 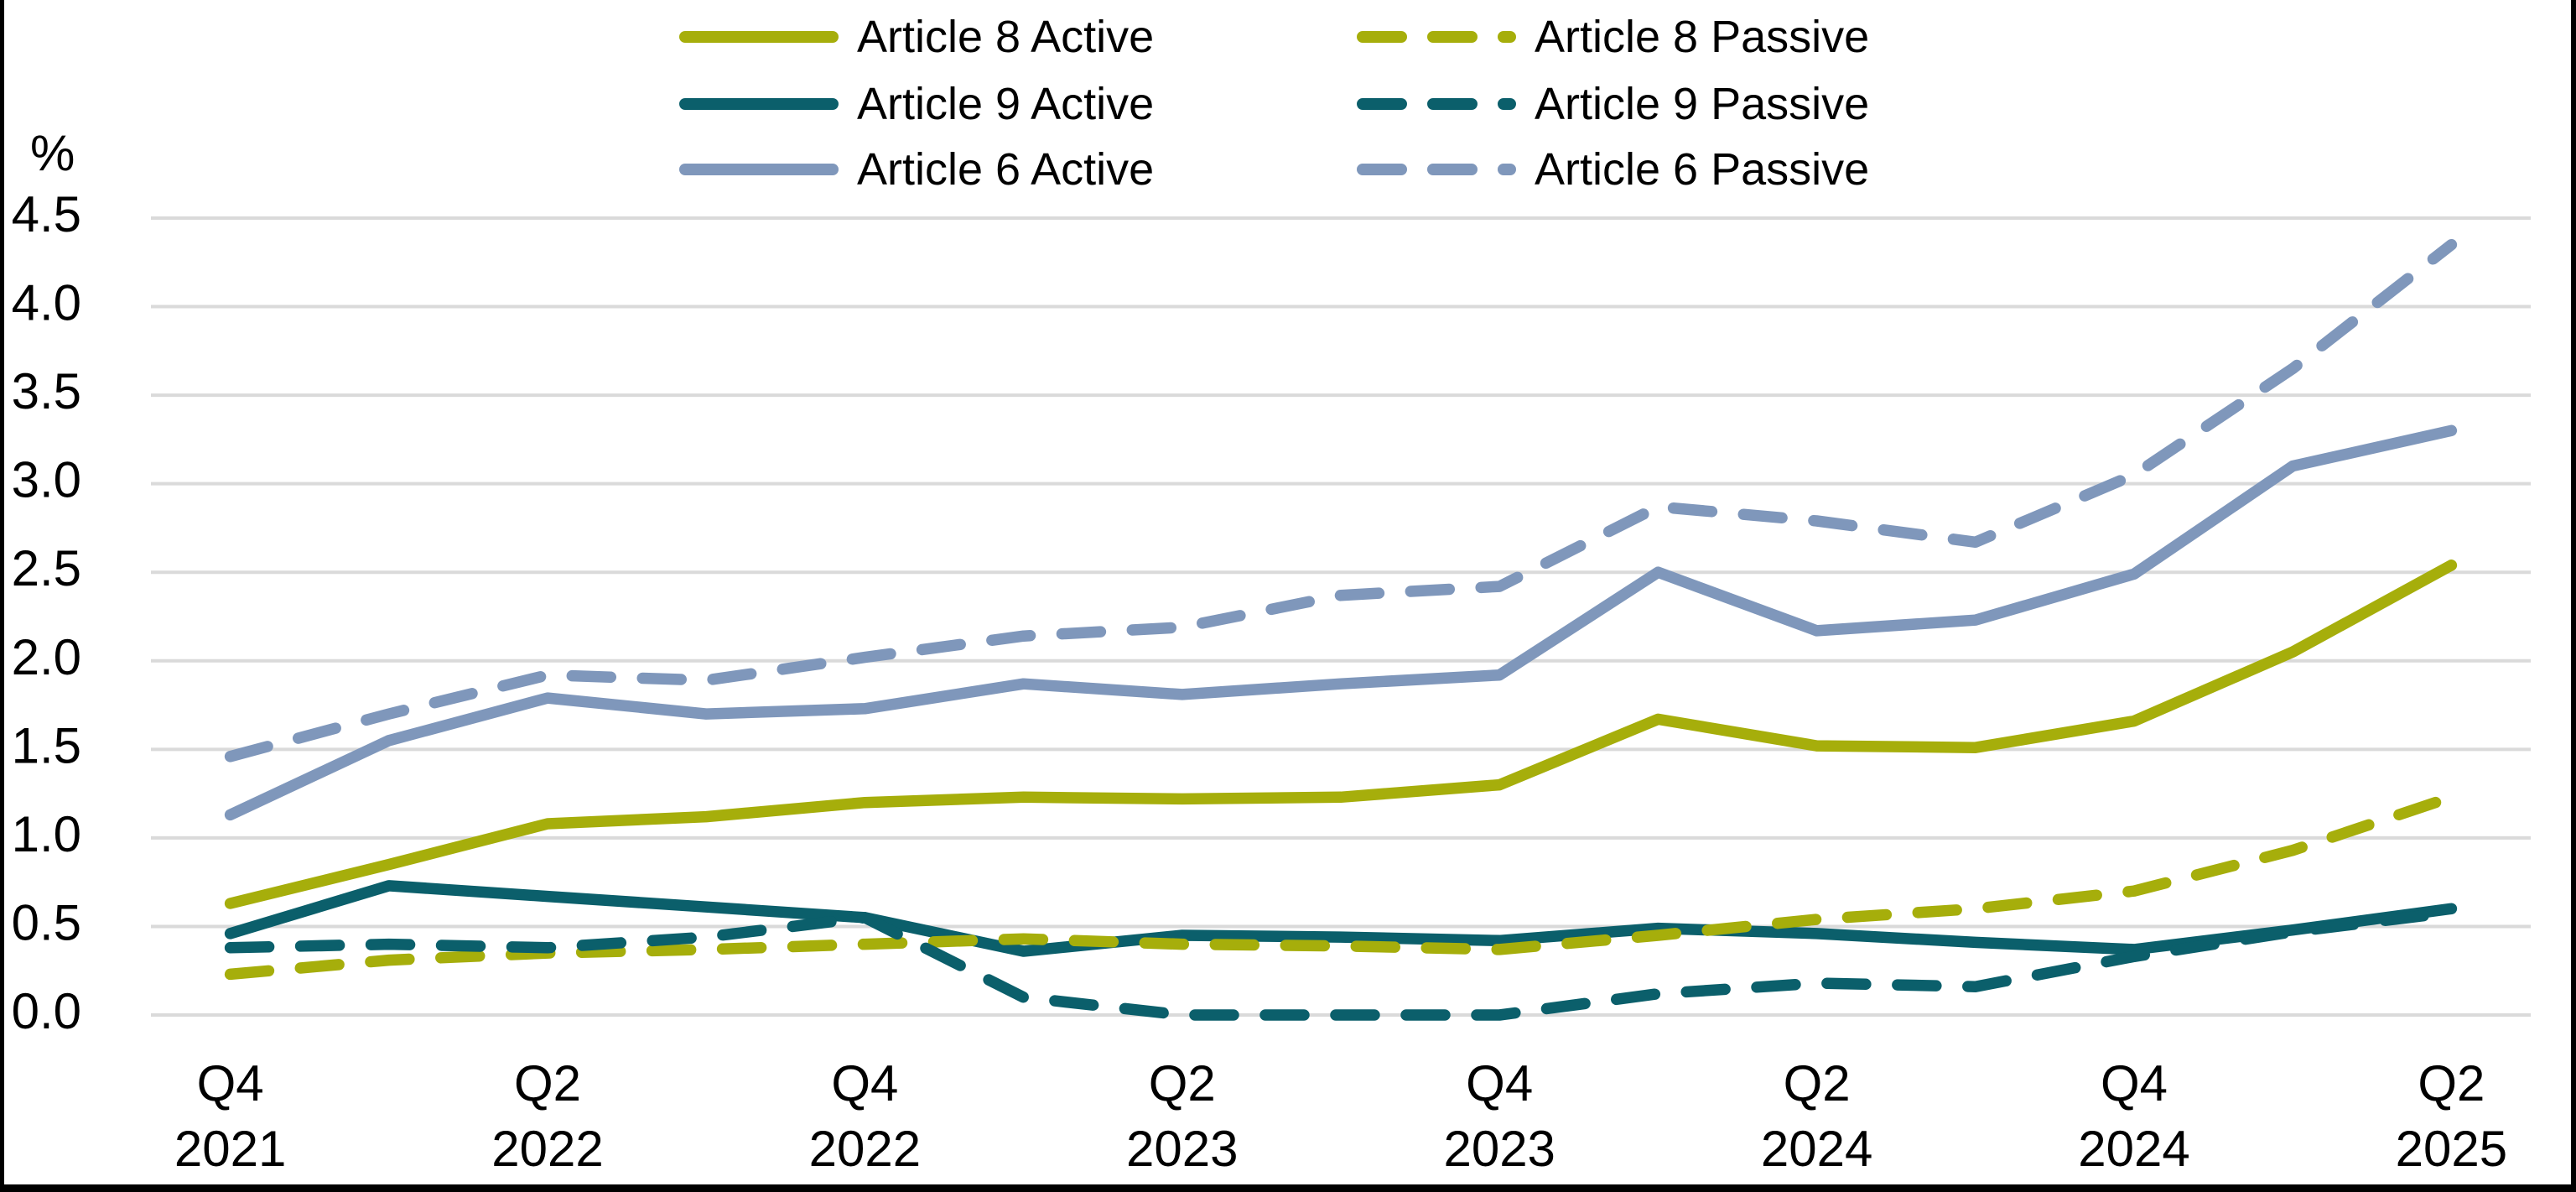 I want to click on legend-item-article-8-active: Article 8 Active, so click(x=916, y=37).